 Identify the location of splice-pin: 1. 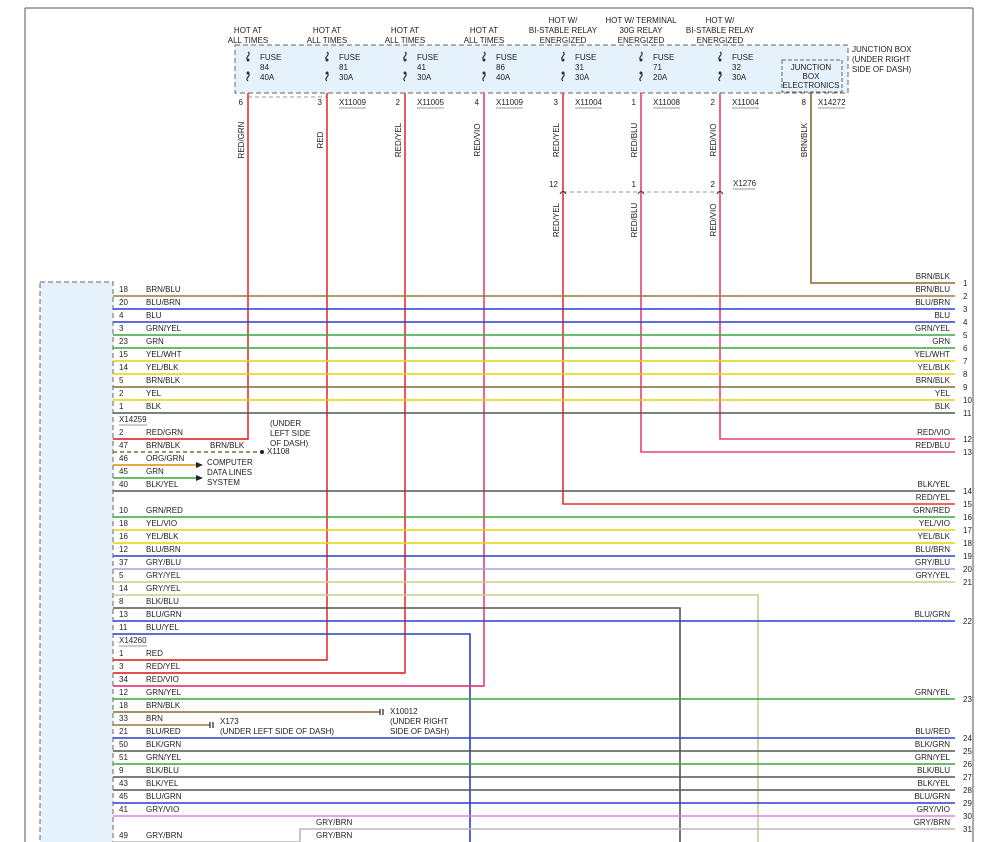
(634, 184).